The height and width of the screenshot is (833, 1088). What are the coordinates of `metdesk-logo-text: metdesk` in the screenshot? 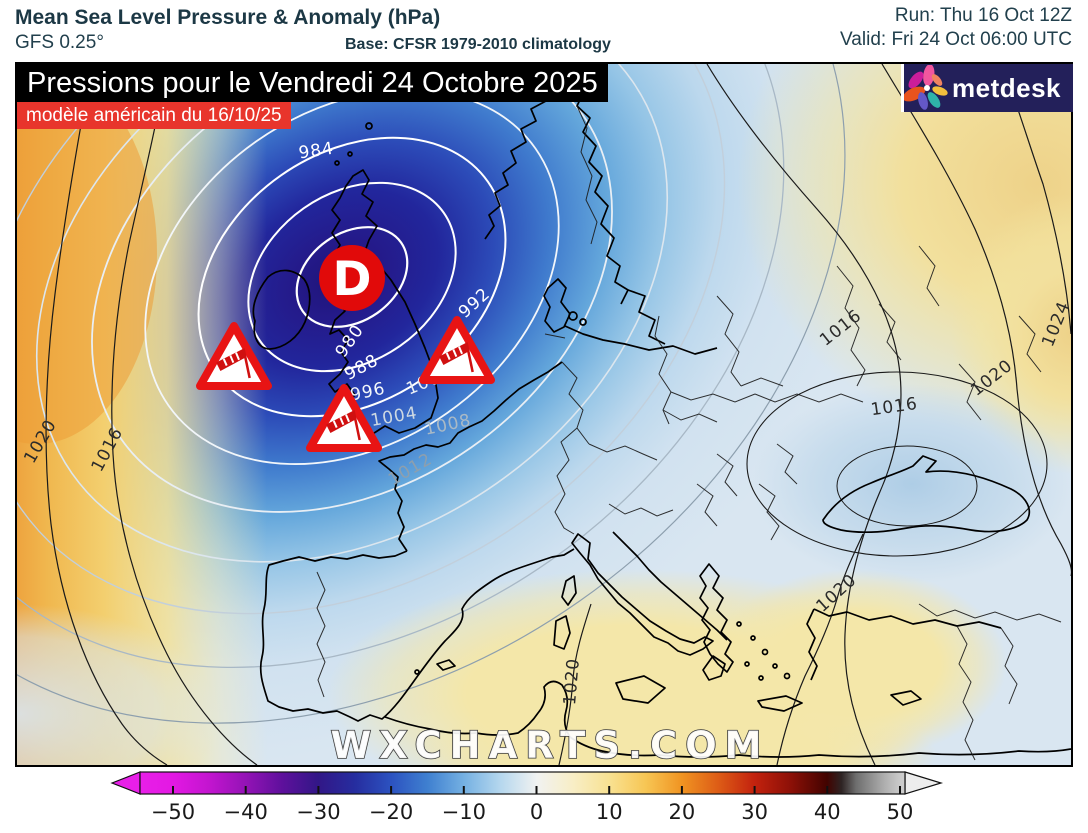 It's located at (1006, 87).